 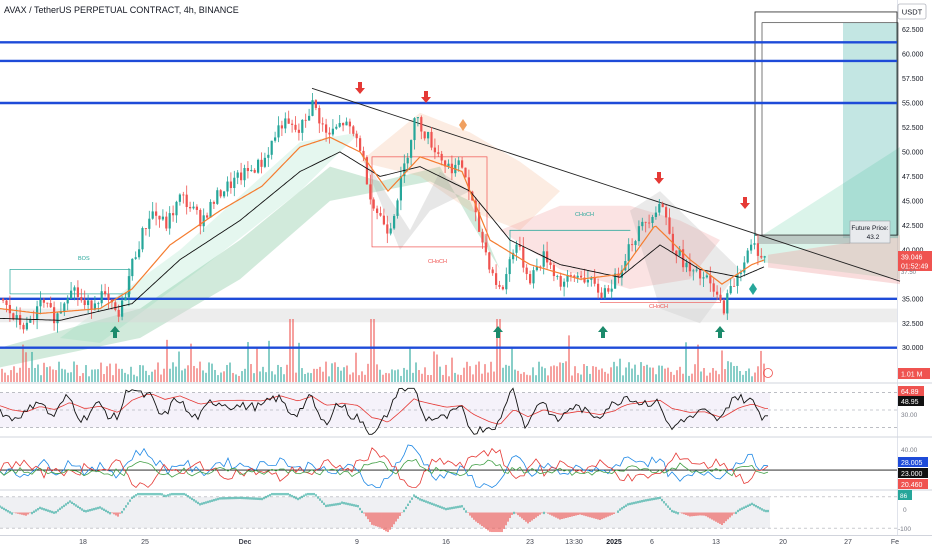 What do you see at coordinates (909, 415) in the screenshot?
I see `rsi-tick-30: 30.00` at bounding box center [909, 415].